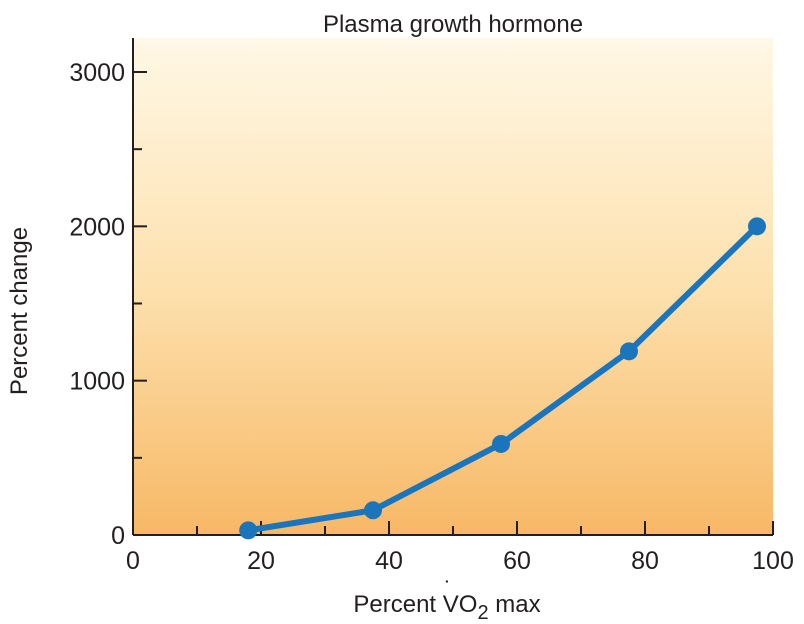 The width and height of the screenshot is (804, 624). What do you see at coordinates (97, 382) in the screenshot?
I see `y-tick-label: 1000` at bounding box center [97, 382].